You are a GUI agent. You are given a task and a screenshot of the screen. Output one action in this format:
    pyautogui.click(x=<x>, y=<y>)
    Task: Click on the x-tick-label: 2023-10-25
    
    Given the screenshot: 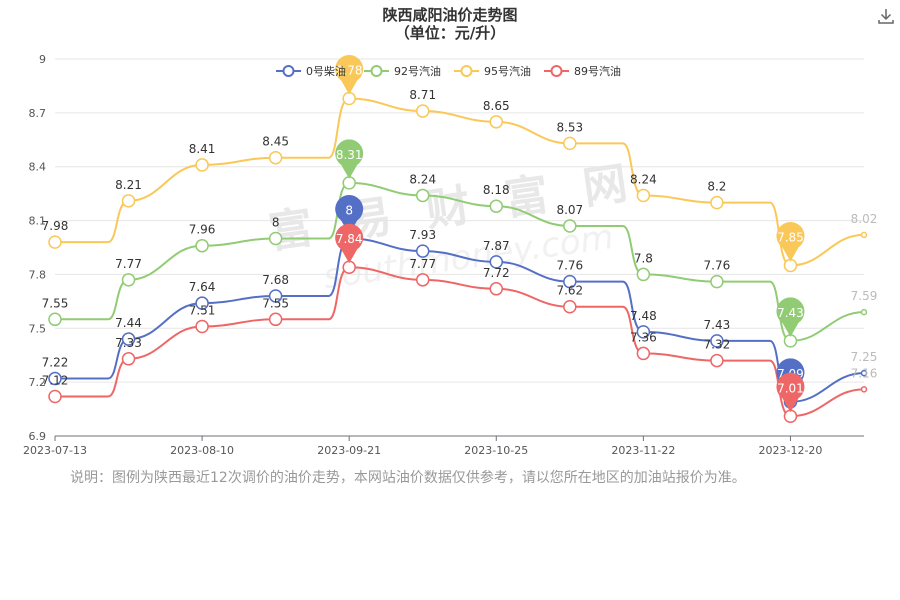 What is the action you would take?
    pyautogui.click(x=496, y=450)
    